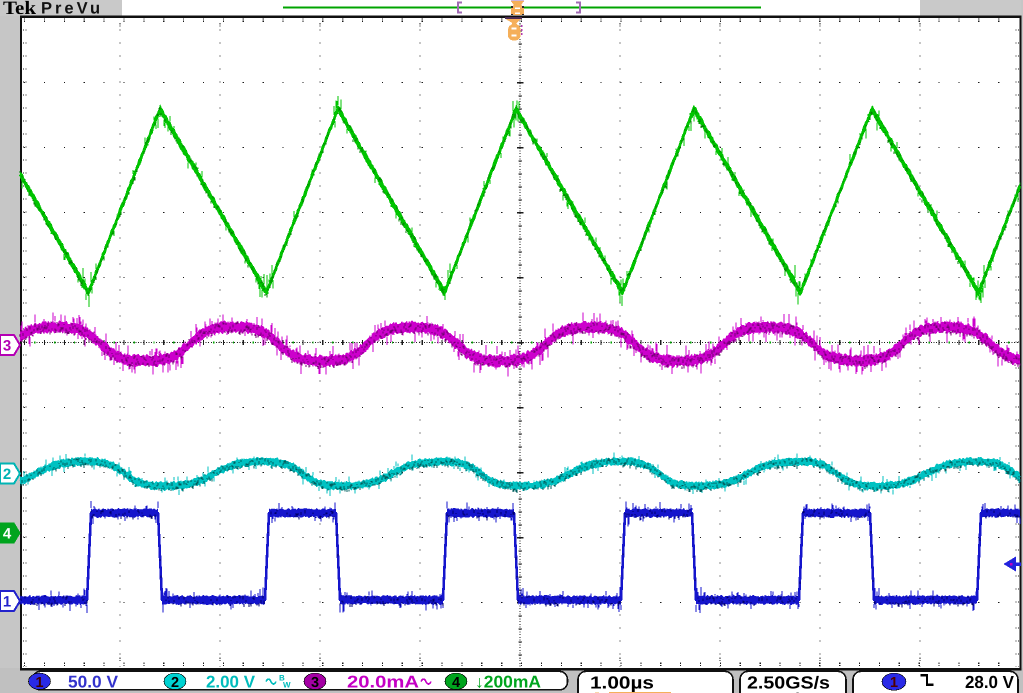 The height and width of the screenshot is (693, 1023). I want to click on svg-text: 2.50GS/s, so click(788, 683).